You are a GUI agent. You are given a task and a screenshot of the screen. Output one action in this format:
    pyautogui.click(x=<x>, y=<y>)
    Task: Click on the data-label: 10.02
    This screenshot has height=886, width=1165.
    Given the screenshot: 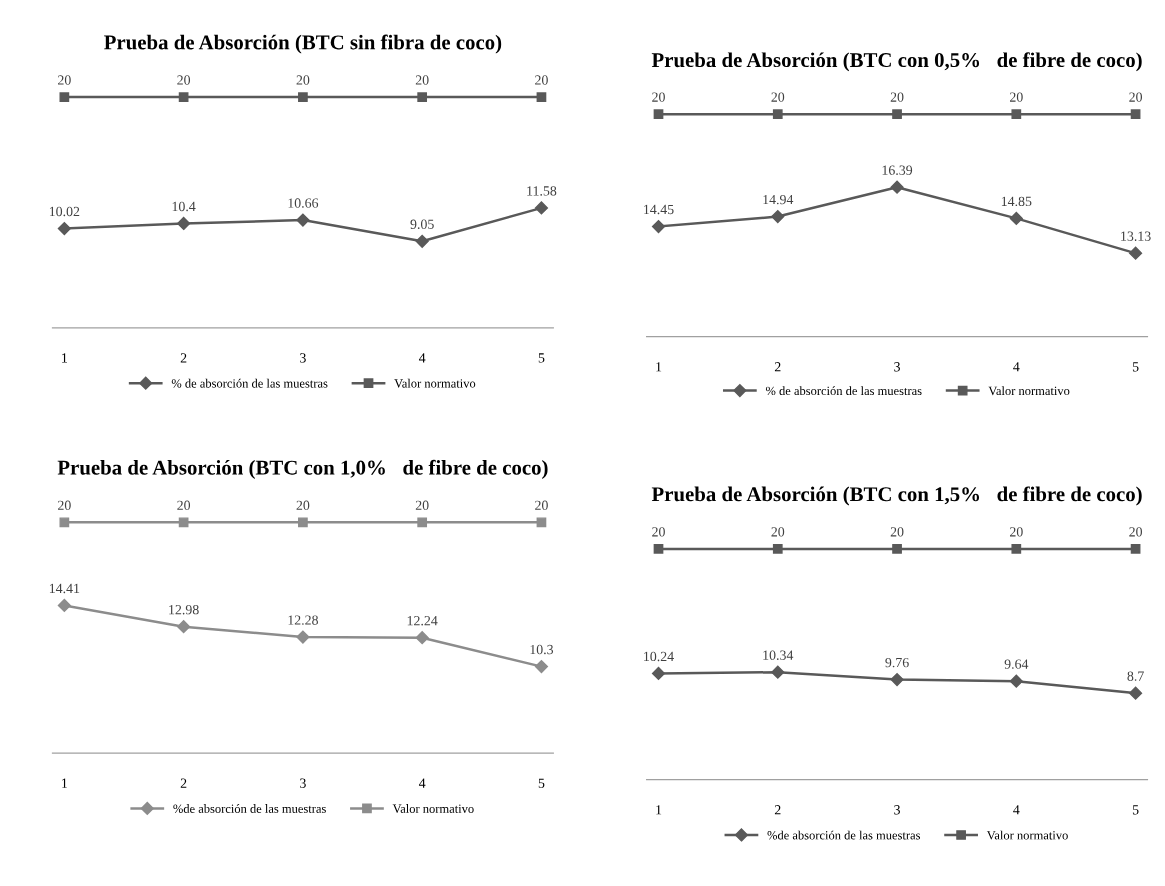 What is the action you would take?
    pyautogui.click(x=64, y=211)
    